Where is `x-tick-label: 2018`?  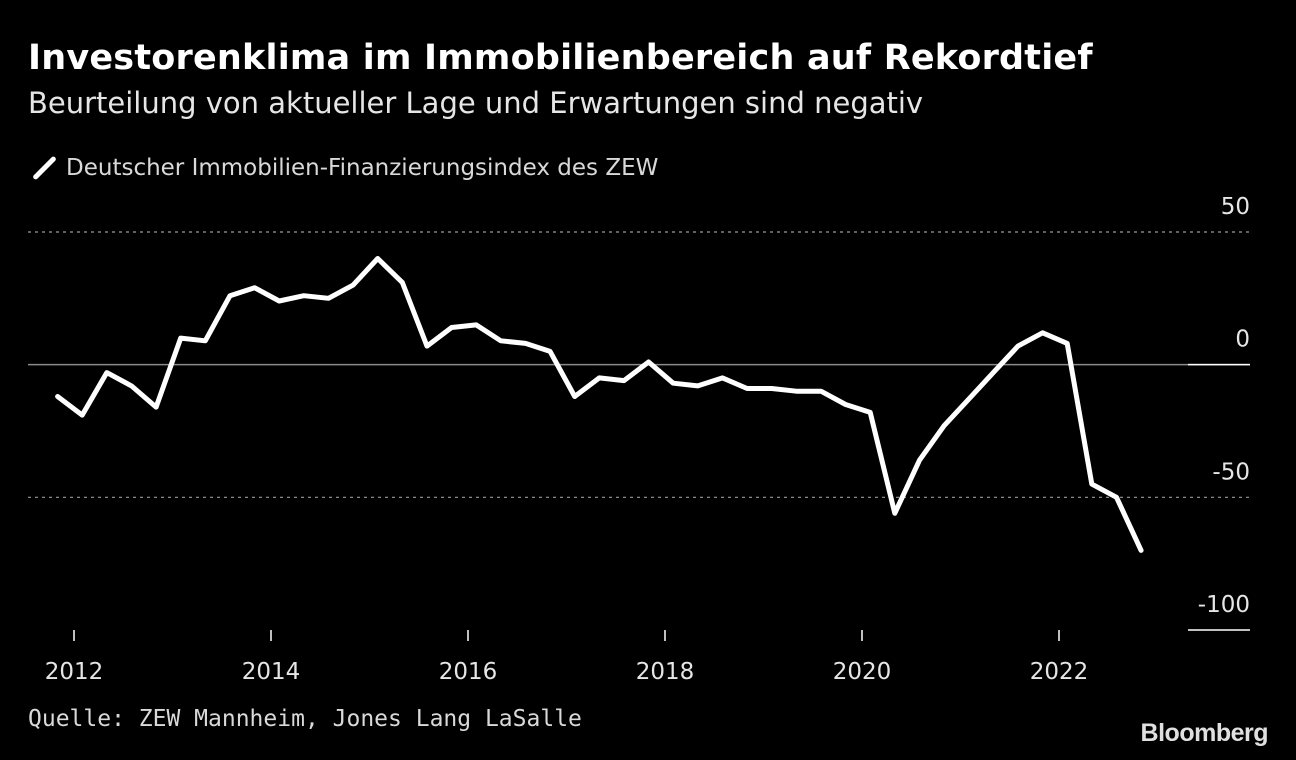 x-tick-label: 2018 is located at coordinates (665, 672).